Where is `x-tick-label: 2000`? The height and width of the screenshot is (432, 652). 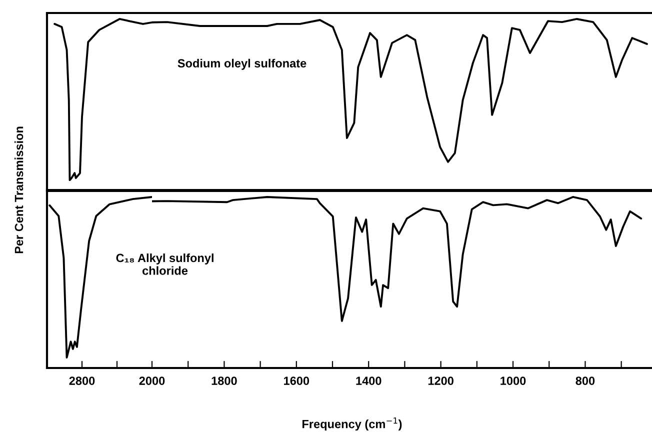 x-tick-label: 2000 is located at coordinates (152, 381).